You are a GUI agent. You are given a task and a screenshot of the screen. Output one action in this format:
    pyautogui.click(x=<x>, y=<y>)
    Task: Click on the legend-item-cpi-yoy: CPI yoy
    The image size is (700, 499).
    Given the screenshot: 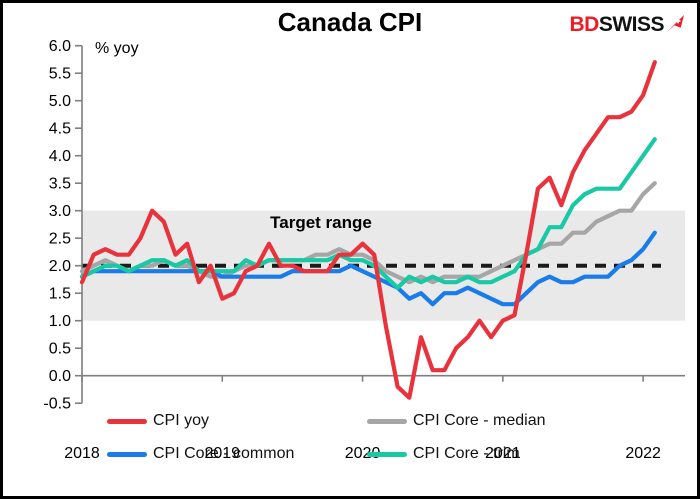 What is the action you would take?
    pyautogui.click(x=158, y=421)
    